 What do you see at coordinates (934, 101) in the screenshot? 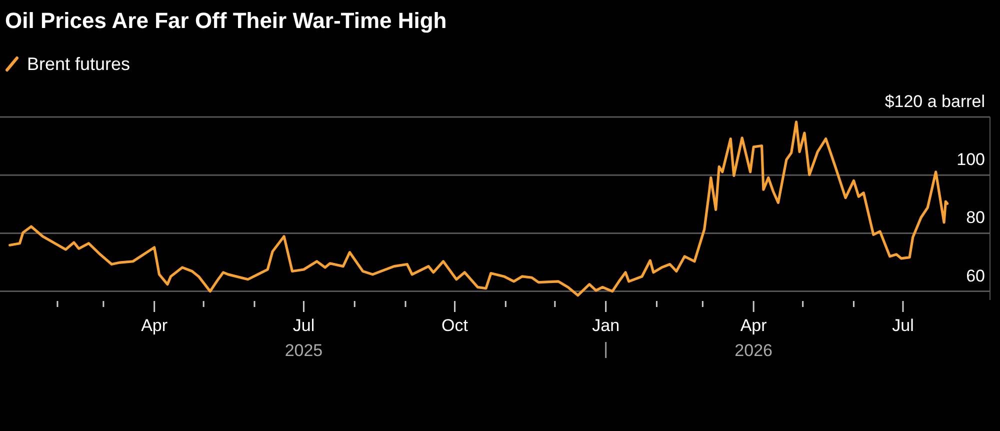
I see `y-tick-label: $120 a barrel` at bounding box center [934, 101].